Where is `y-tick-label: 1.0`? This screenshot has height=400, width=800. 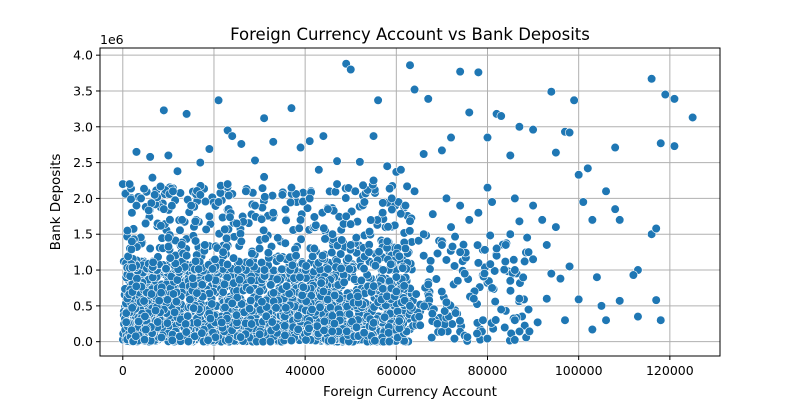
y-tick-label: 1.0 is located at coordinates (83, 270).